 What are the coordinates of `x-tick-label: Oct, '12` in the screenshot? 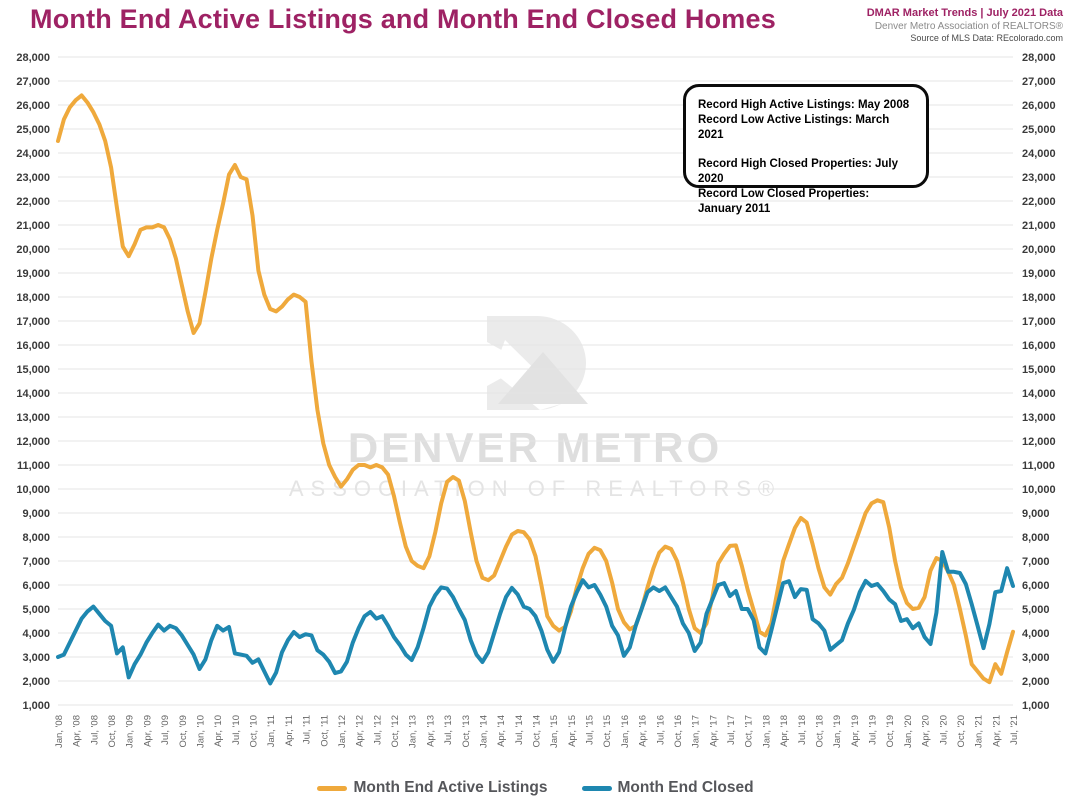 It's located at (395, 731).